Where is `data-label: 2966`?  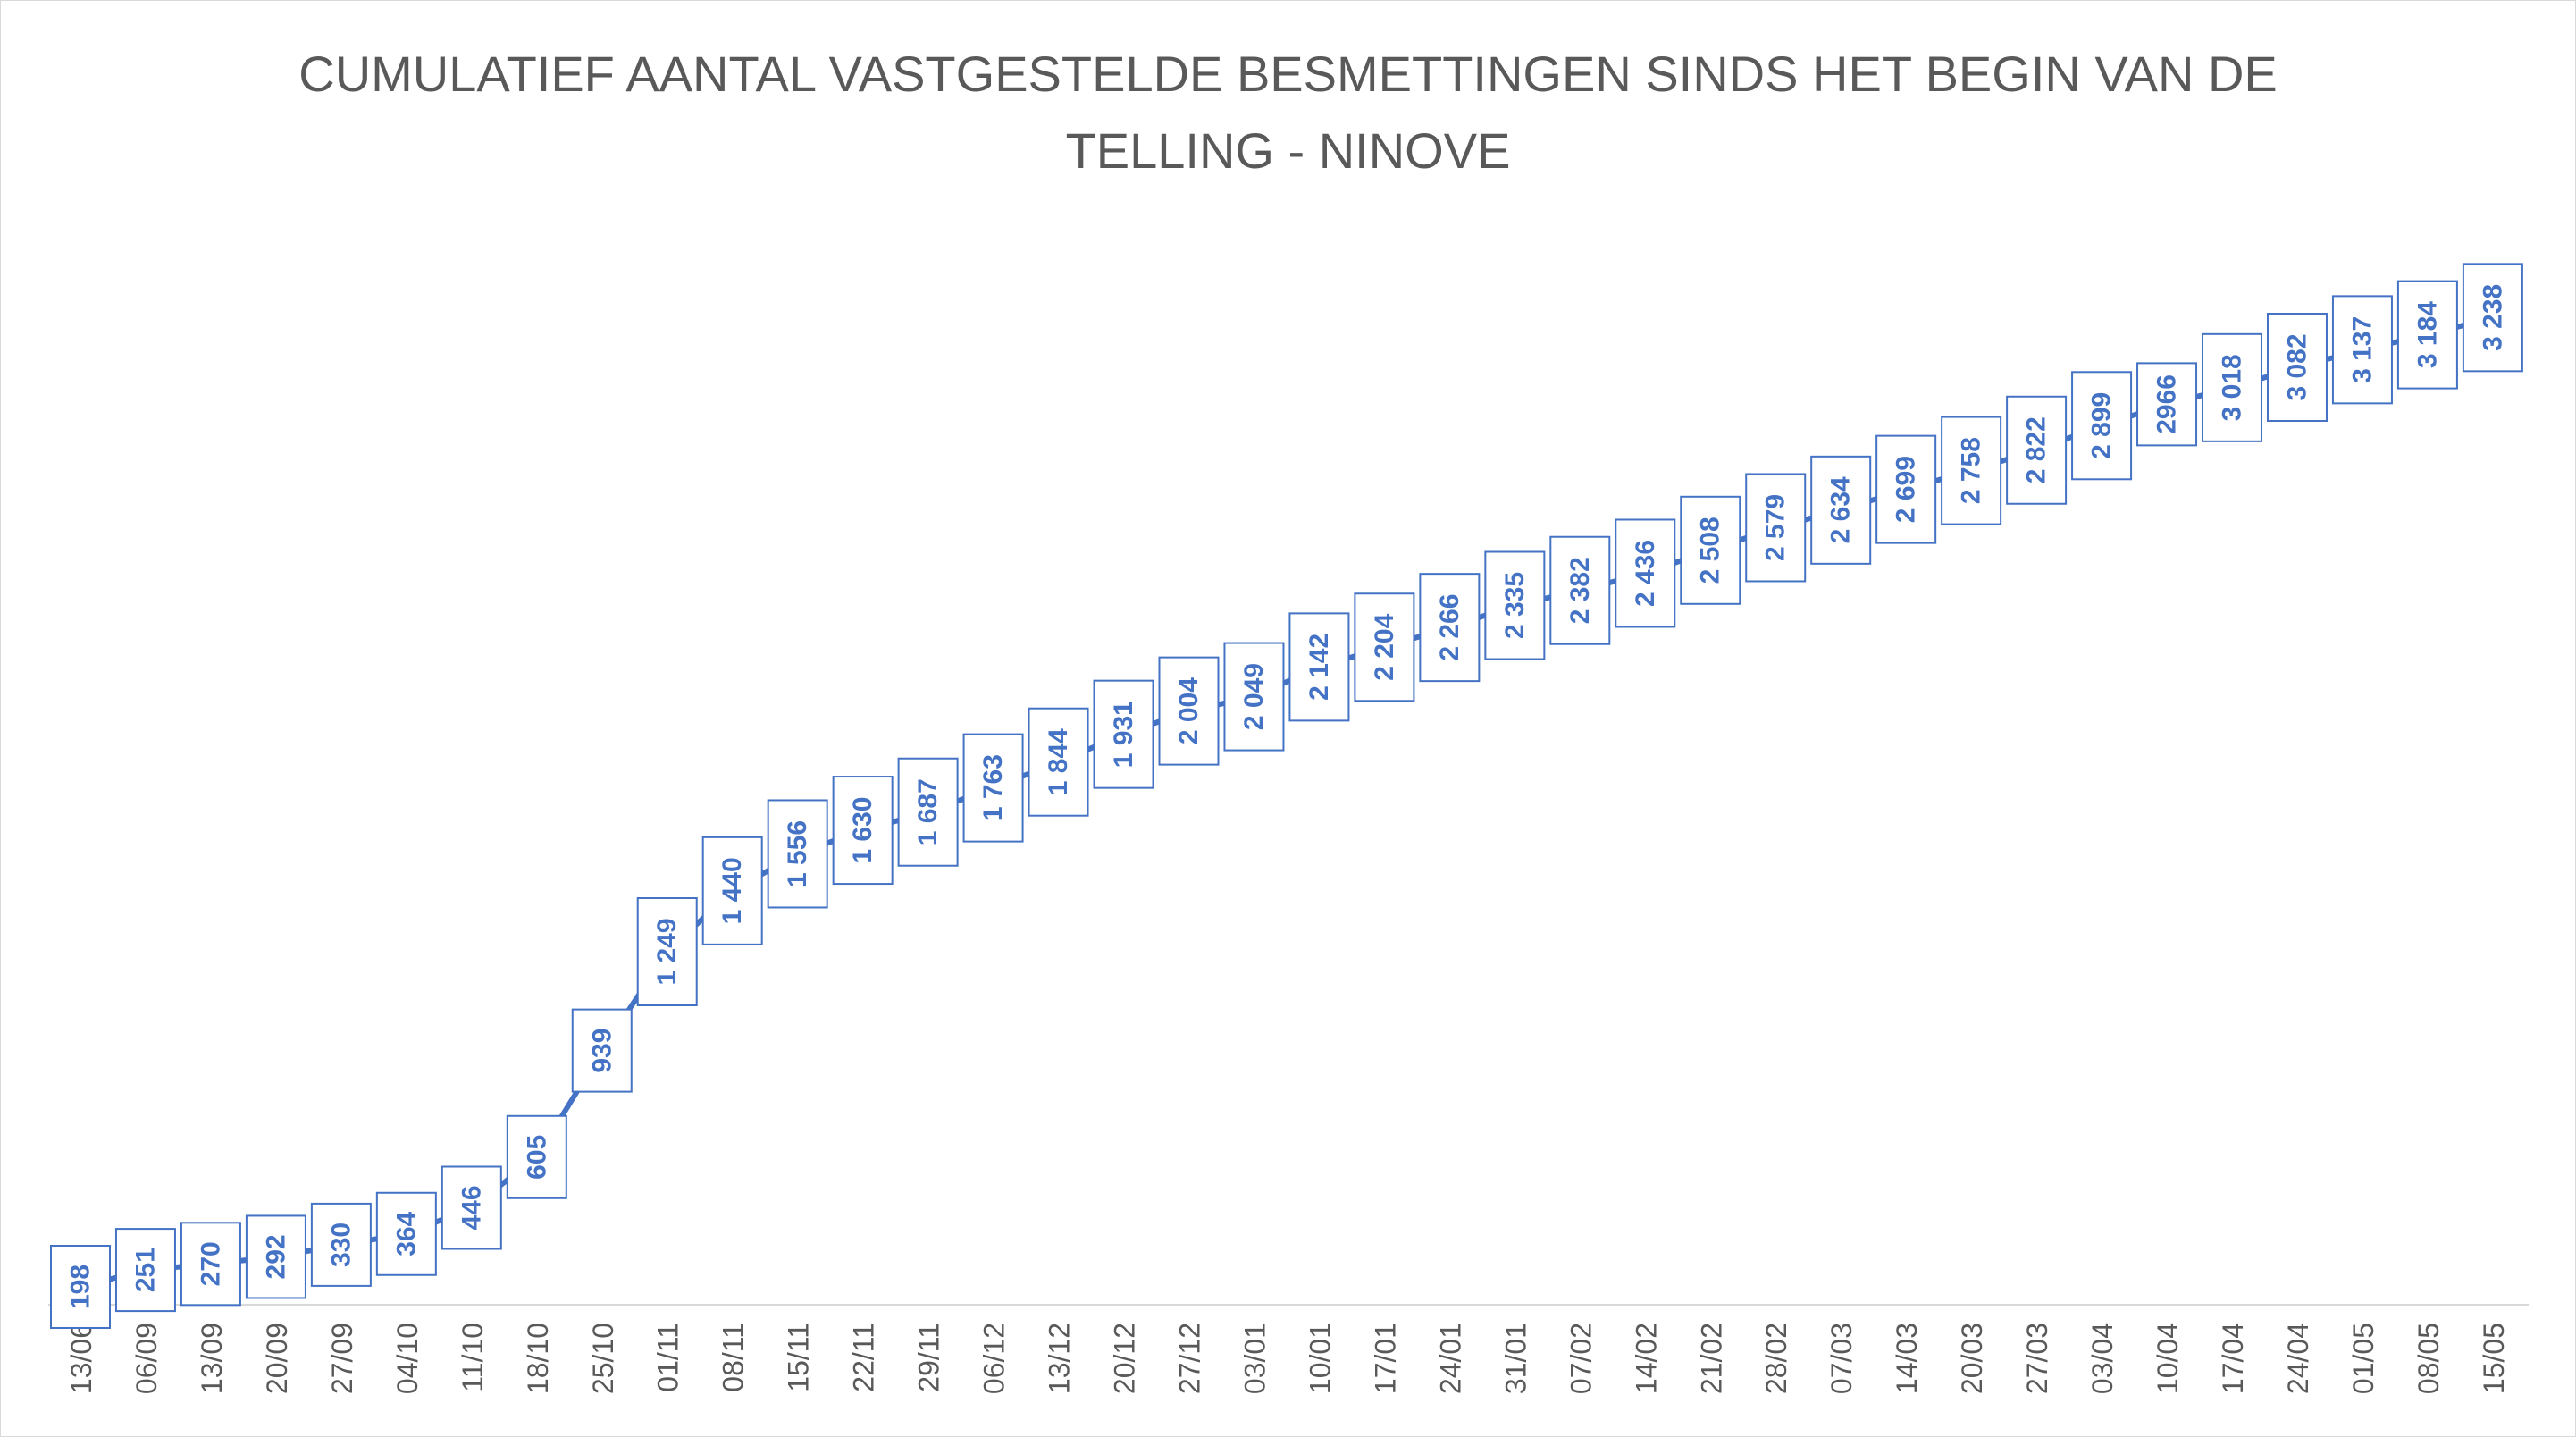 data-label: 2966 is located at coordinates (2167, 404).